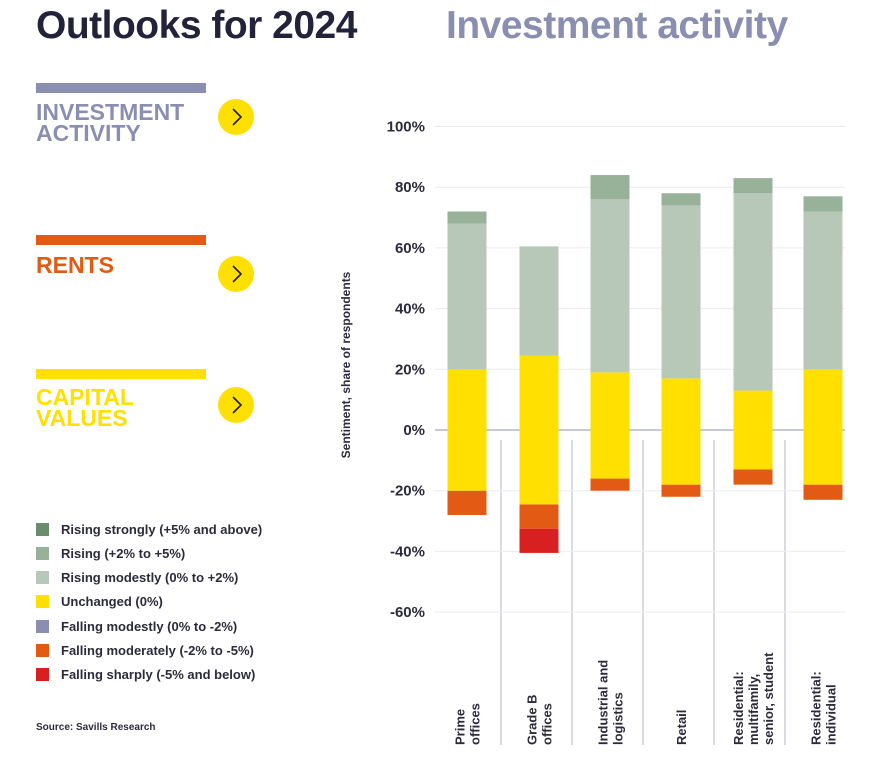  What do you see at coordinates (407, 551) in the screenshot?
I see `y-tick-label: -40%` at bounding box center [407, 551].